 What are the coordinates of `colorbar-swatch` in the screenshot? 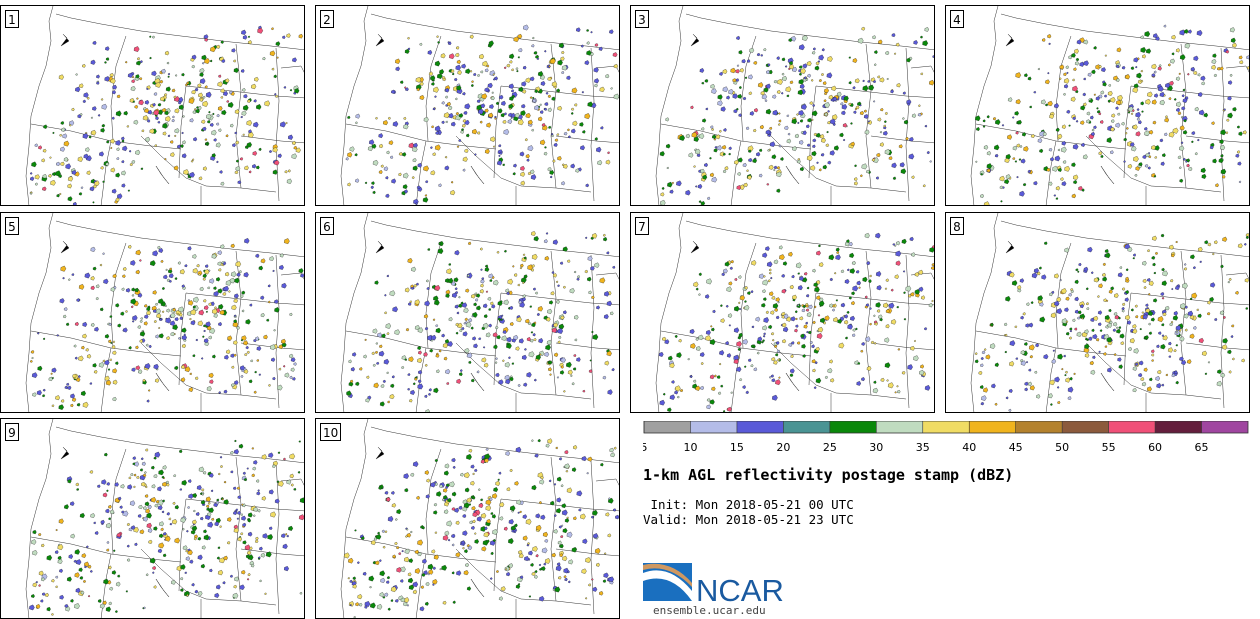 It's located at (1224, 427).